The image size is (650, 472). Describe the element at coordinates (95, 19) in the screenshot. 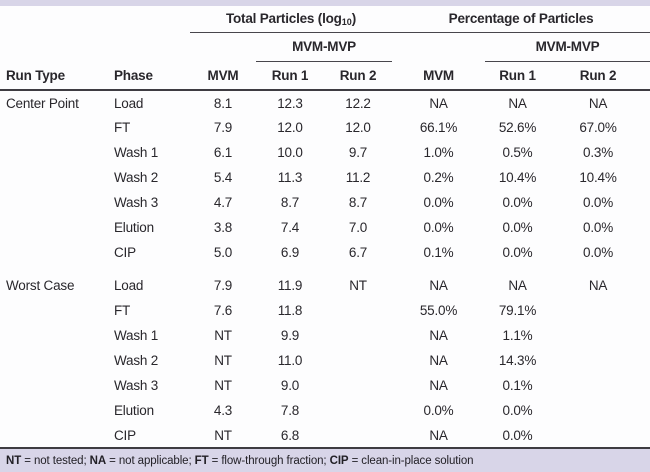

I see `header-spacer` at that location.